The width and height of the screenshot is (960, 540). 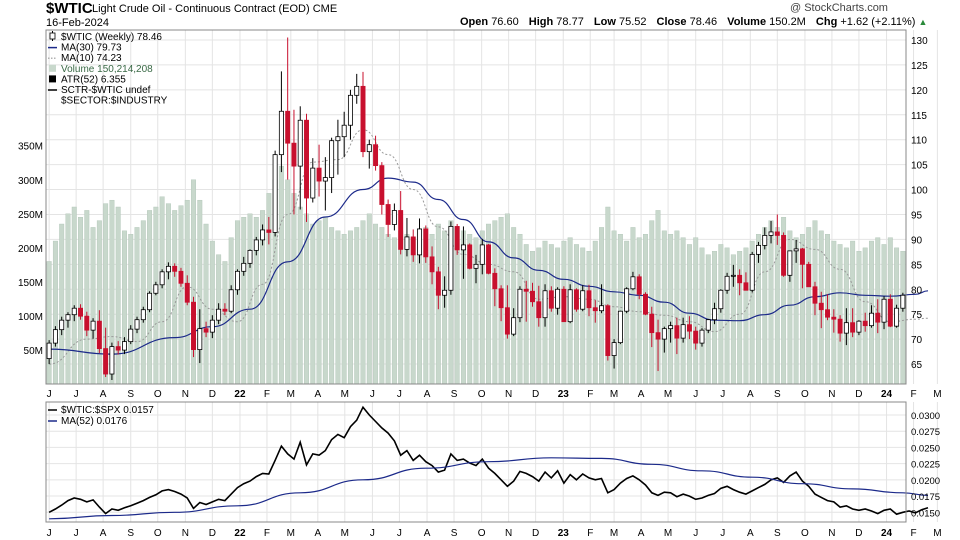 What do you see at coordinates (878, 22) in the screenshot?
I see `change-value: +1.62 (+2.11%)` at bounding box center [878, 22].